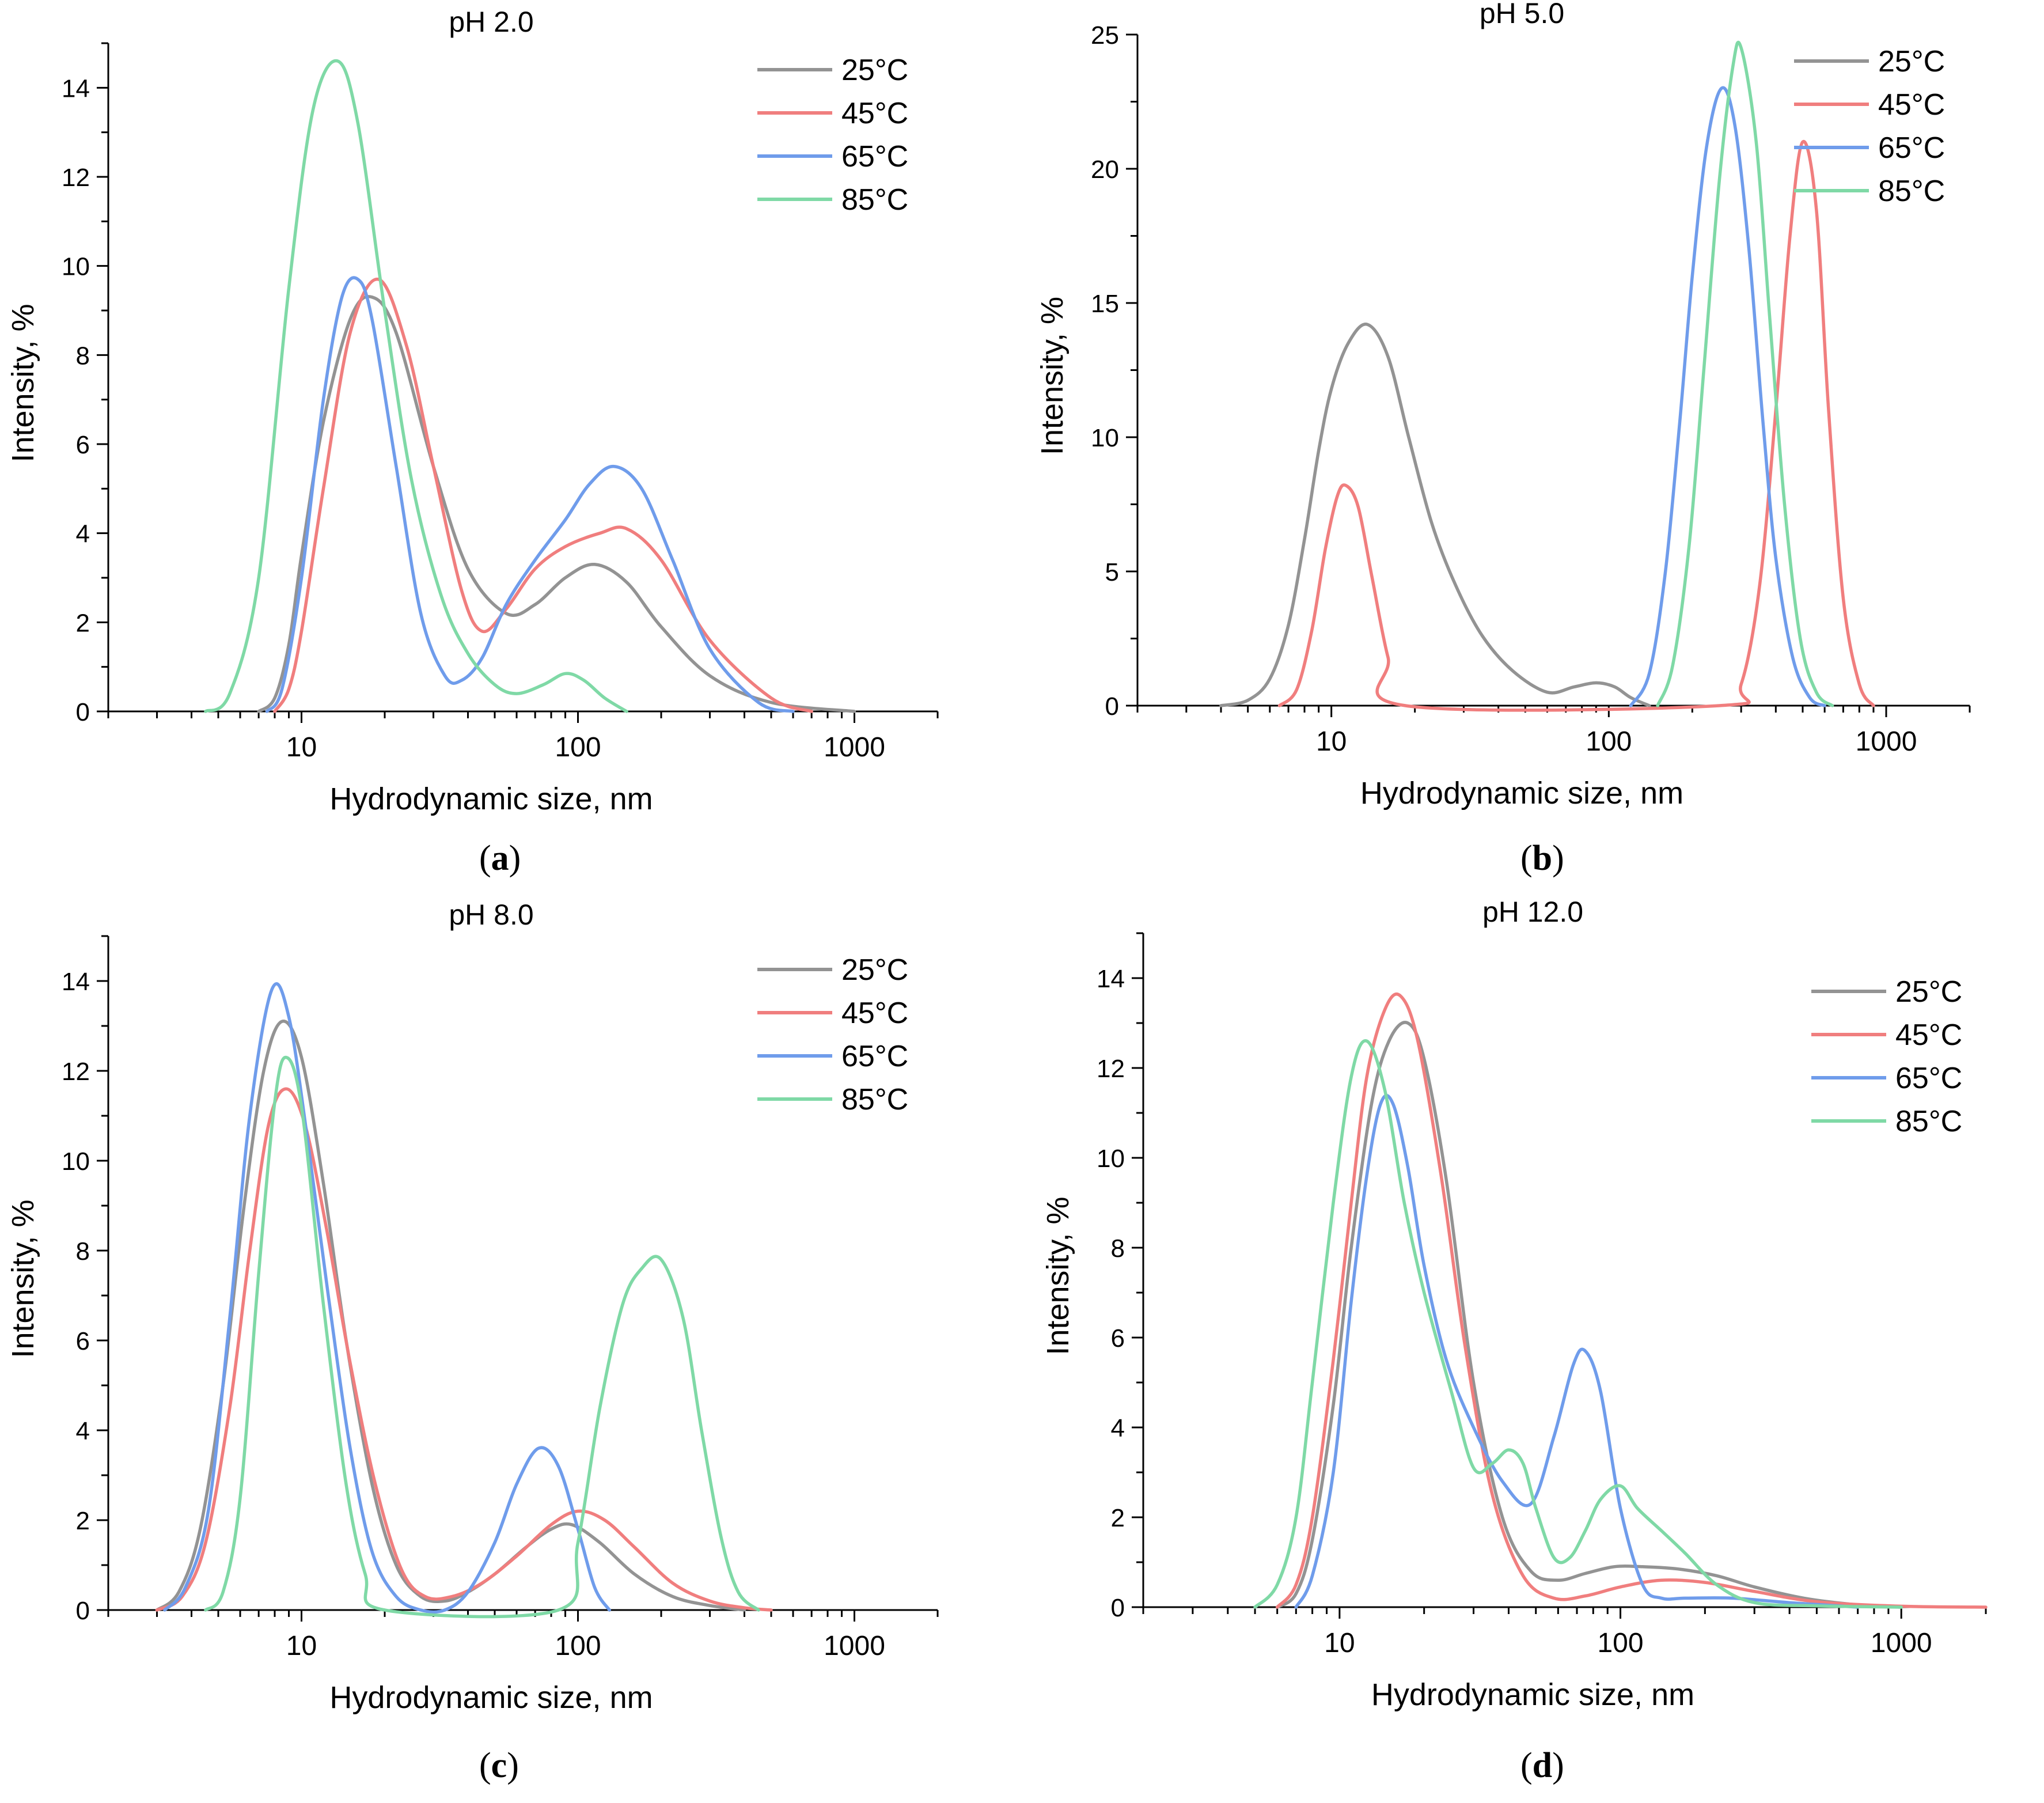  Describe the element at coordinates (500, 859) in the screenshot. I see `caption-a: (a)` at that location.